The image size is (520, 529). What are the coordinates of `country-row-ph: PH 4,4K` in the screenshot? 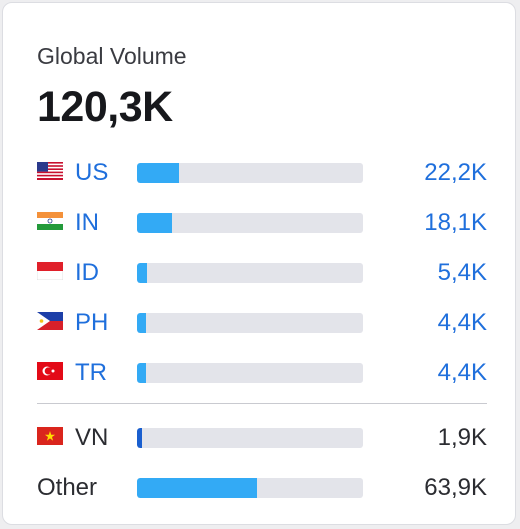 It's located at (262, 323).